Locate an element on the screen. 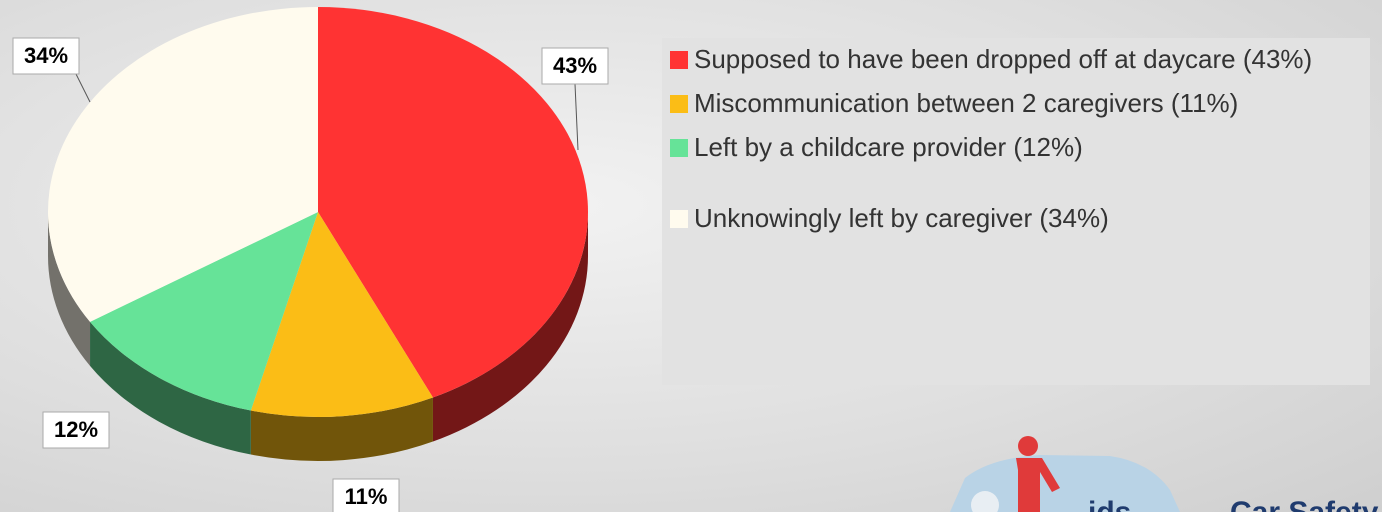 The height and width of the screenshot is (512, 1382). logo-text: ids is located at coordinates (1109, 504).